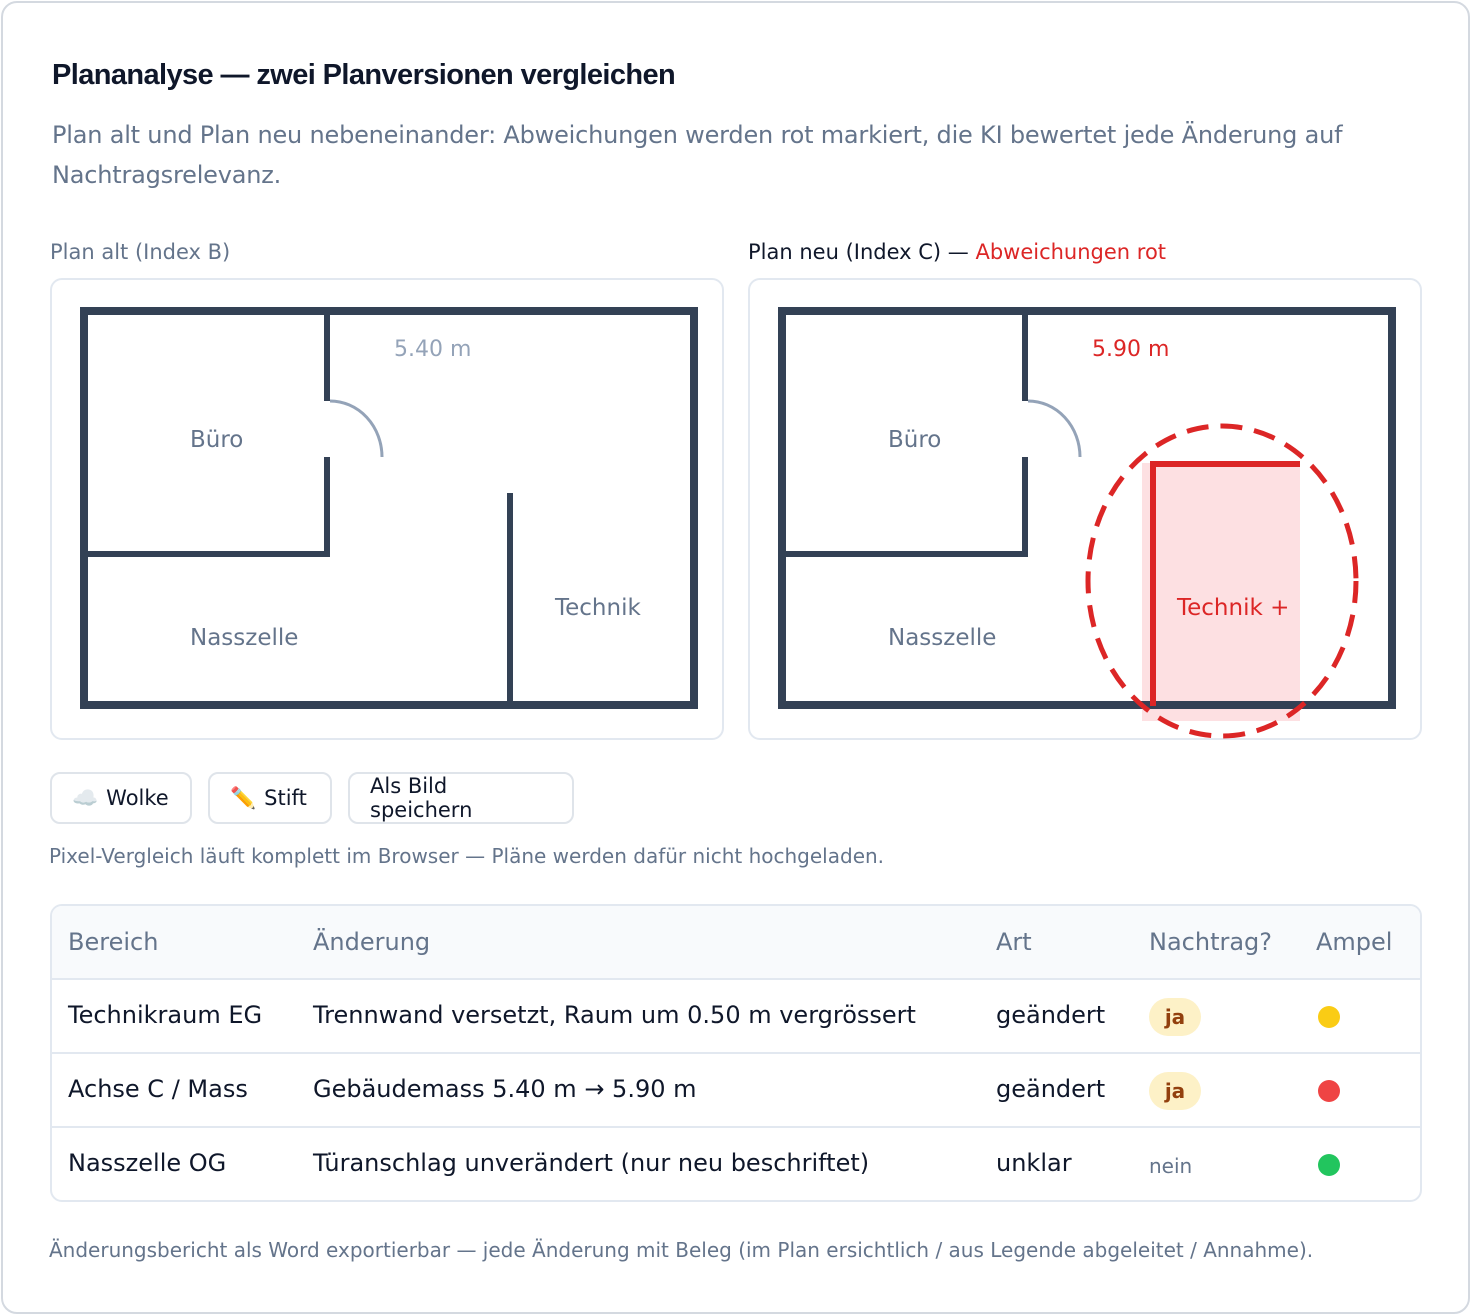  I want to click on plan-new-label-text: Plan neu (Index C) —, so click(862, 252).